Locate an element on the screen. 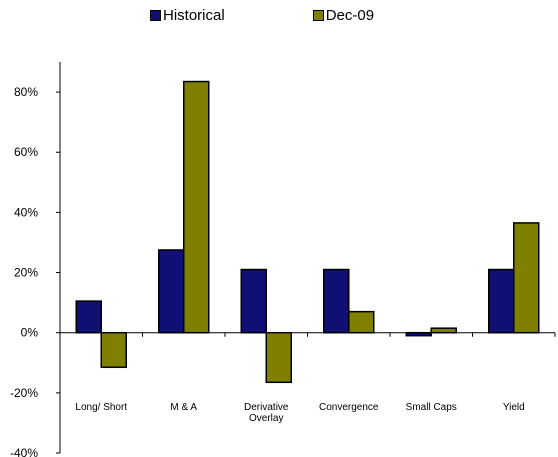 Image resolution: width=558 pixels, height=457 pixels. chart-legend: Historical Dec-09 is located at coordinates (262, 15).